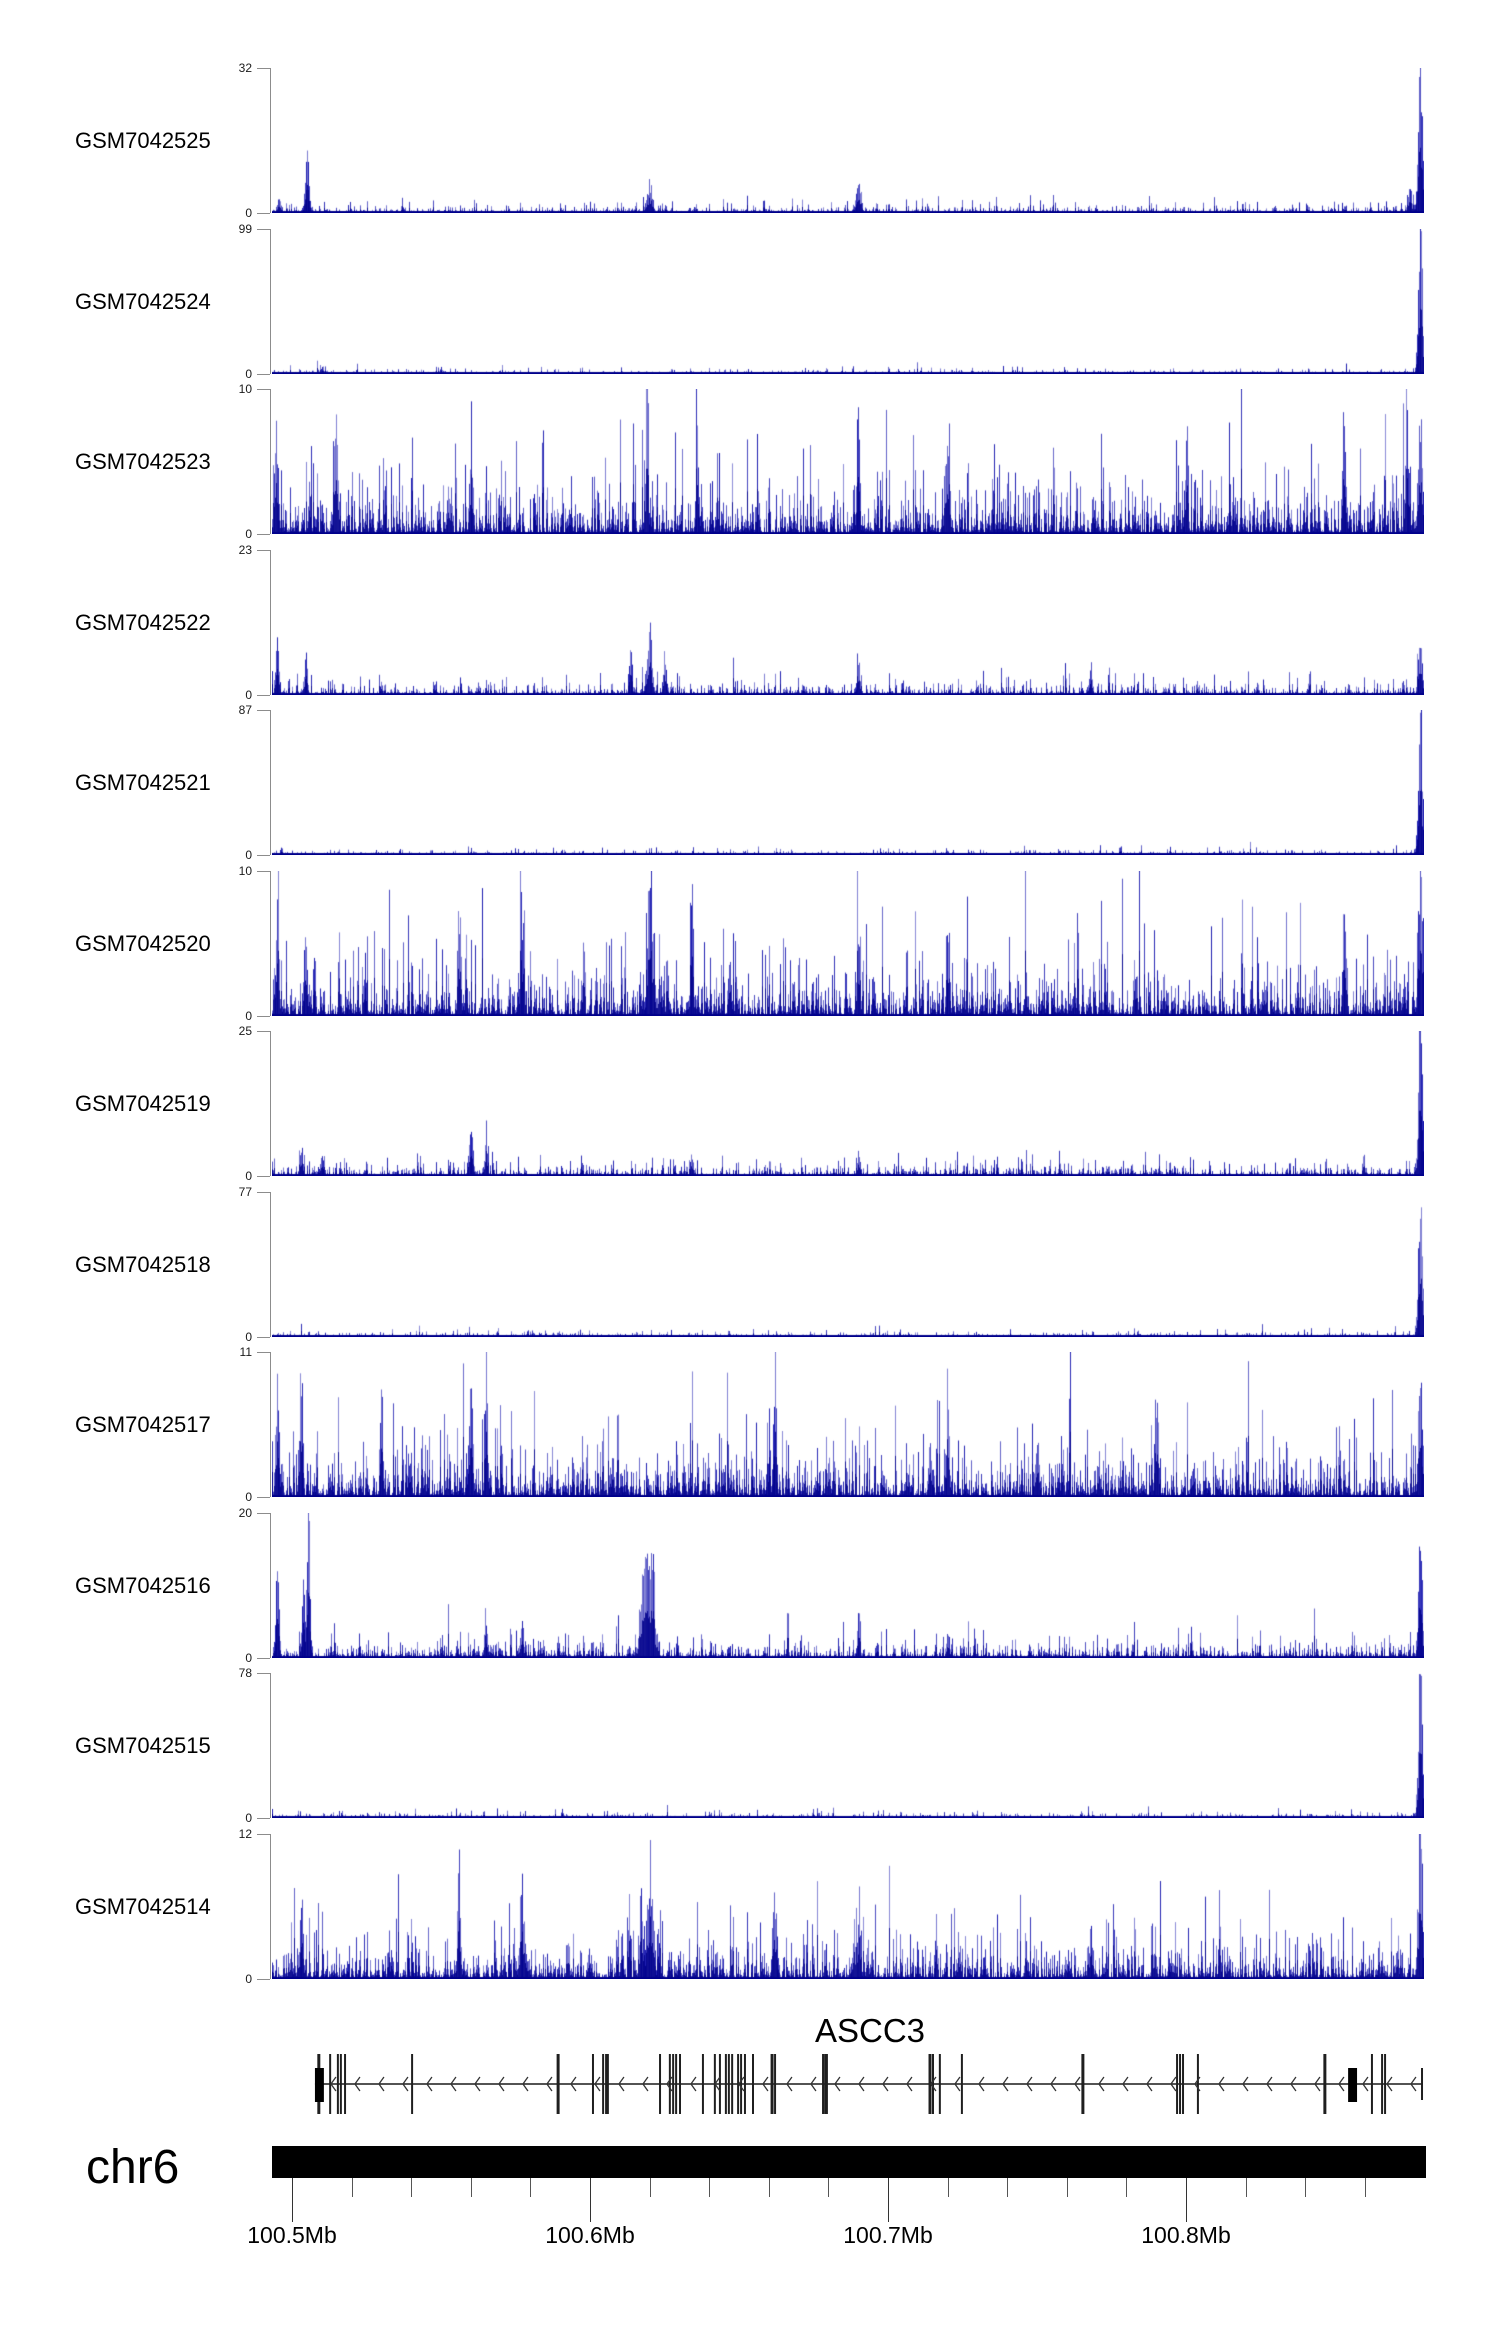 The height and width of the screenshot is (2340, 1500). Describe the element at coordinates (245, 871) in the screenshot. I see `y-tick-label: 10` at that location.